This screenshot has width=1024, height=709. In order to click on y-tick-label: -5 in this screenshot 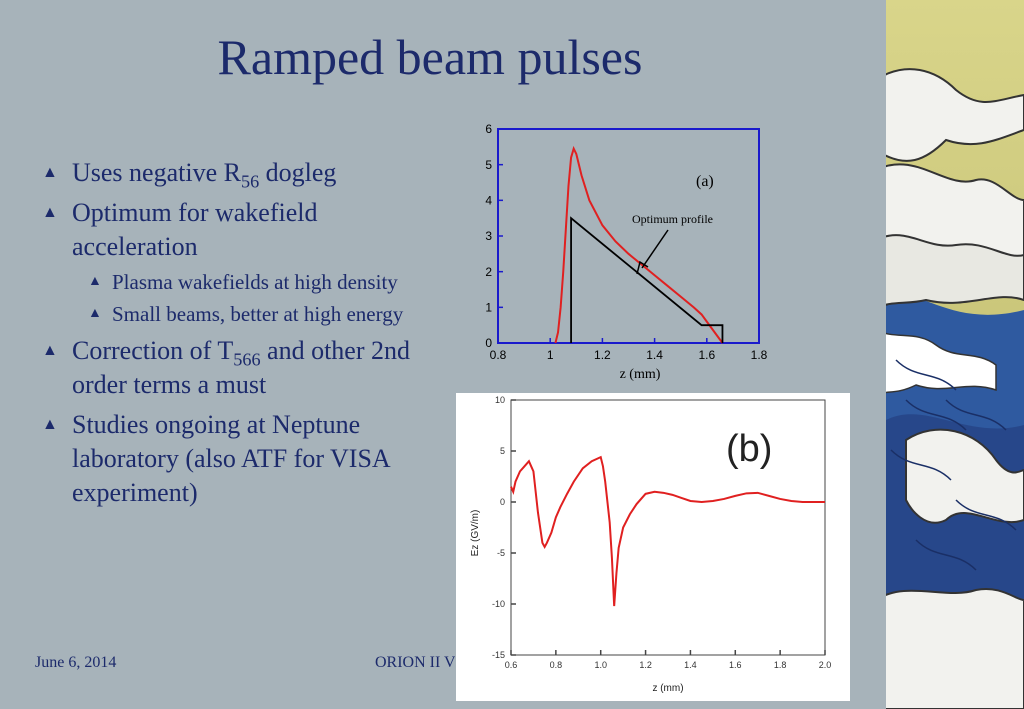, I will do `click(501, 553)`.